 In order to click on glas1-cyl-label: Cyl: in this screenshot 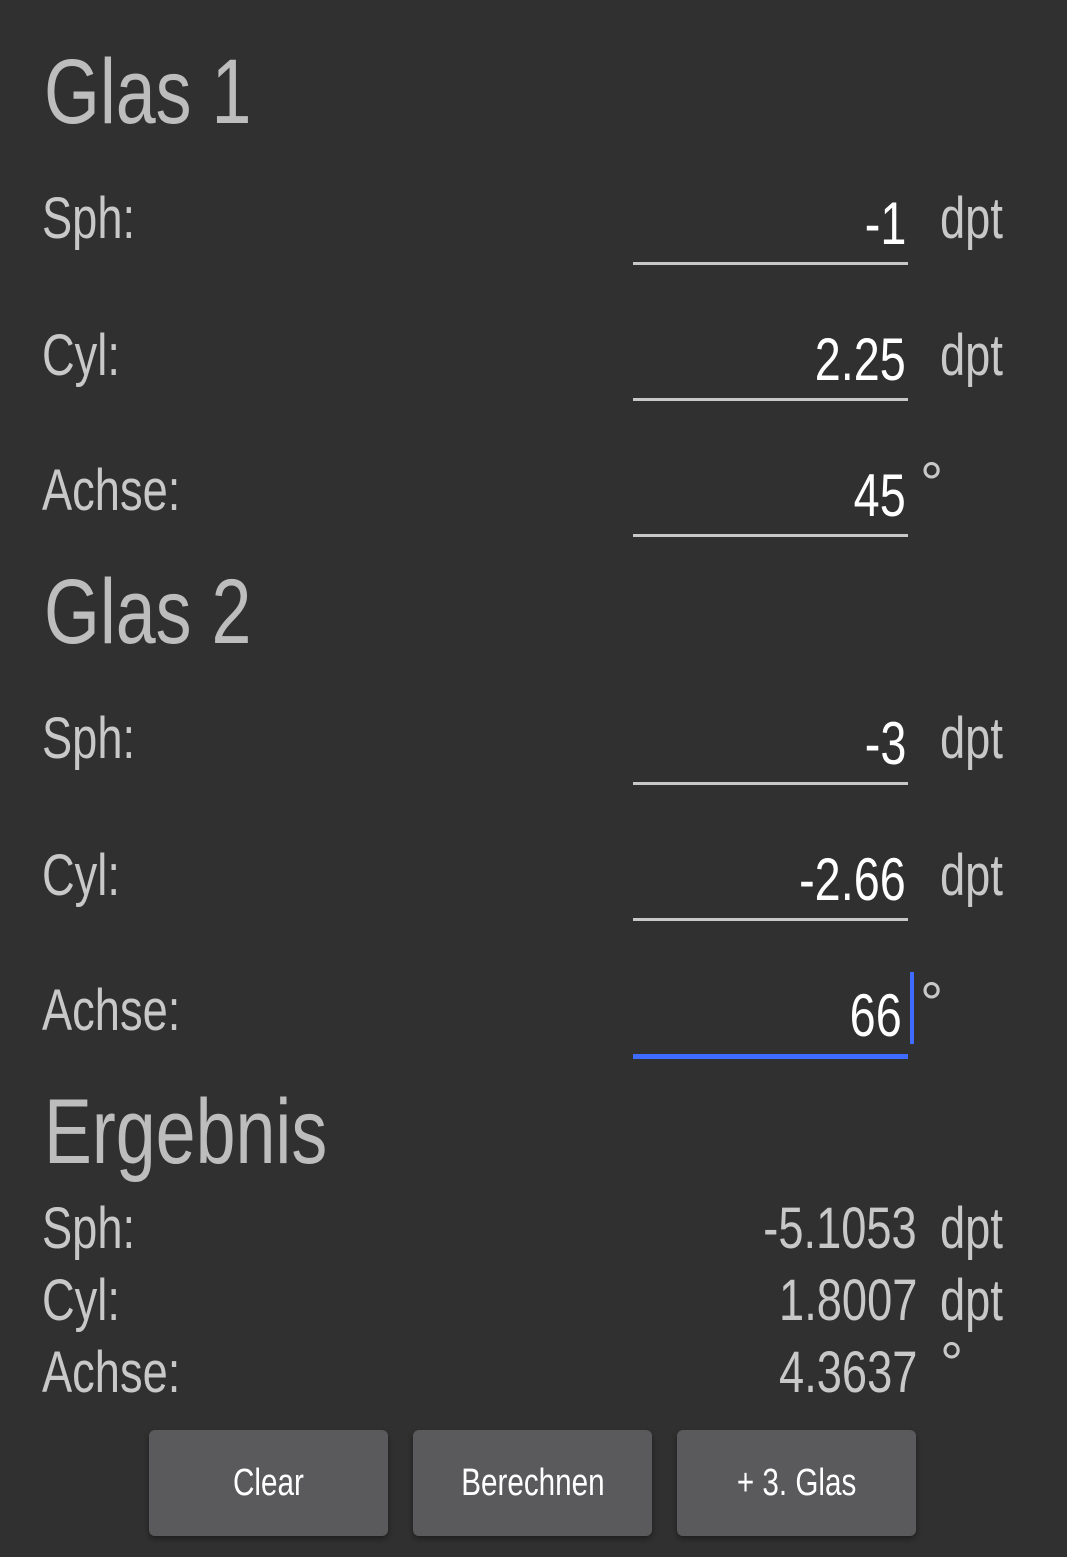, I will do `click(81, 355)`.